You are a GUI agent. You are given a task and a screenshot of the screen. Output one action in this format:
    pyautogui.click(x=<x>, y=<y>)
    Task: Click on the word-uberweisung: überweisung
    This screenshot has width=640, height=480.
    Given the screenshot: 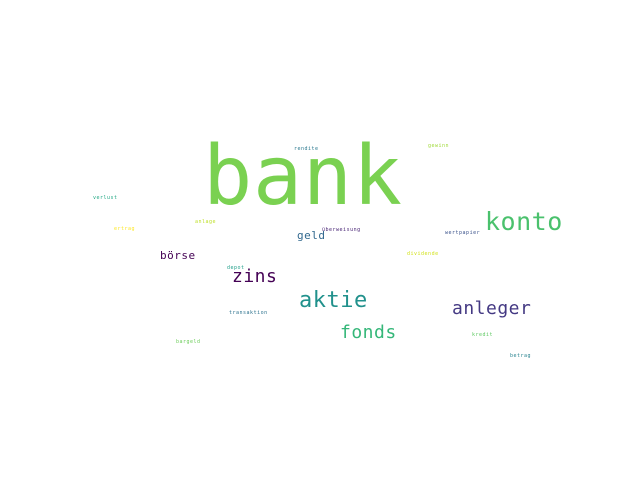 What is the action you would take?
    pyautogui.click(x=341, y=230)
    